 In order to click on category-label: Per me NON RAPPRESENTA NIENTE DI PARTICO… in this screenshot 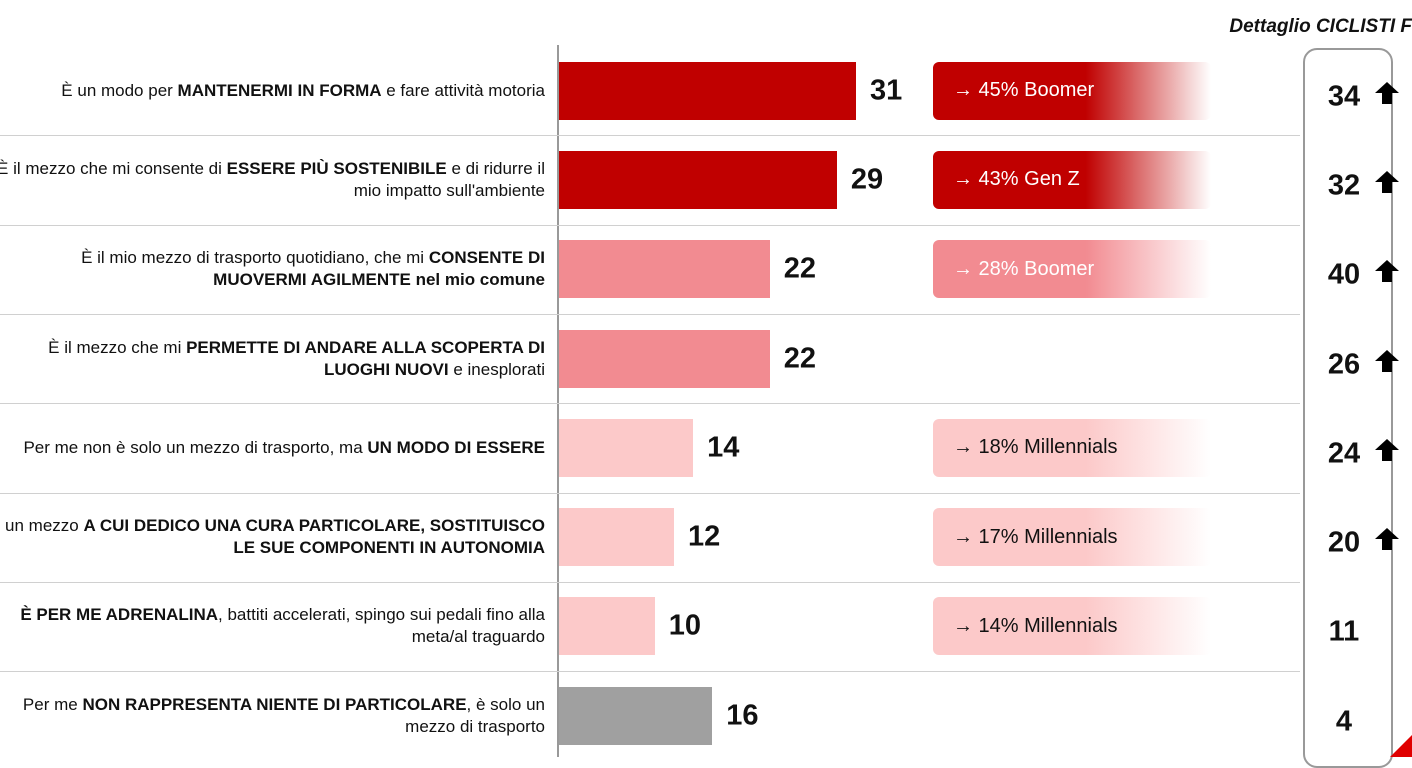, I will do `click(272, 716)`.